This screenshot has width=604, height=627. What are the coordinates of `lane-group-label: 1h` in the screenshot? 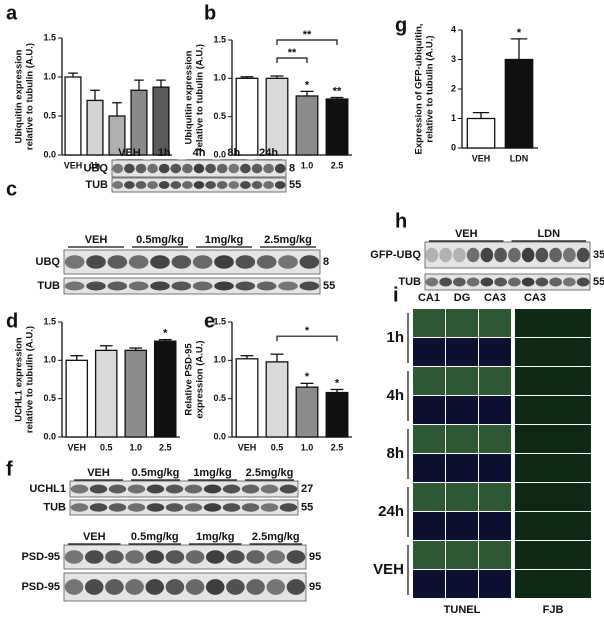 It's located at (164, 153).